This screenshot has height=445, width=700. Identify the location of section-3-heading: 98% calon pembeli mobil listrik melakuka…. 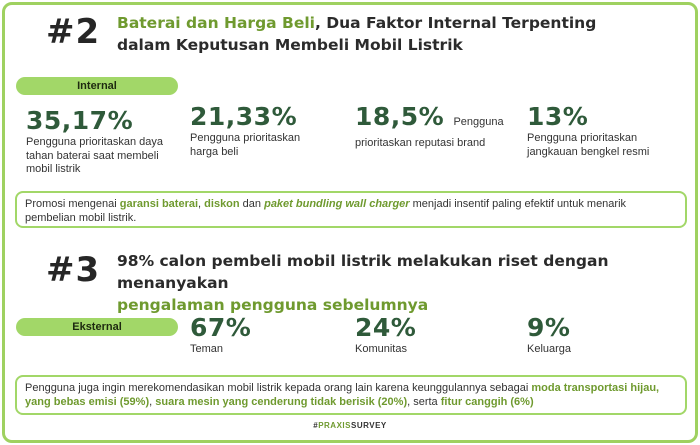
(404, 283).